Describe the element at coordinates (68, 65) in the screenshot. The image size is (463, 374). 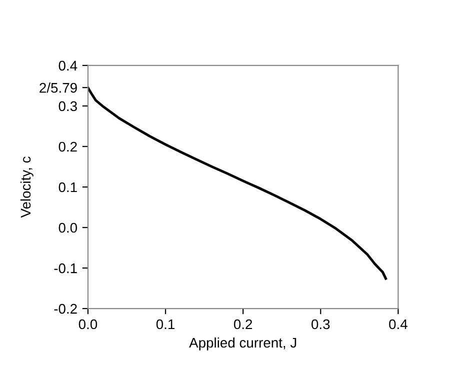
I see `y-tick-label: 0.4` at that location.